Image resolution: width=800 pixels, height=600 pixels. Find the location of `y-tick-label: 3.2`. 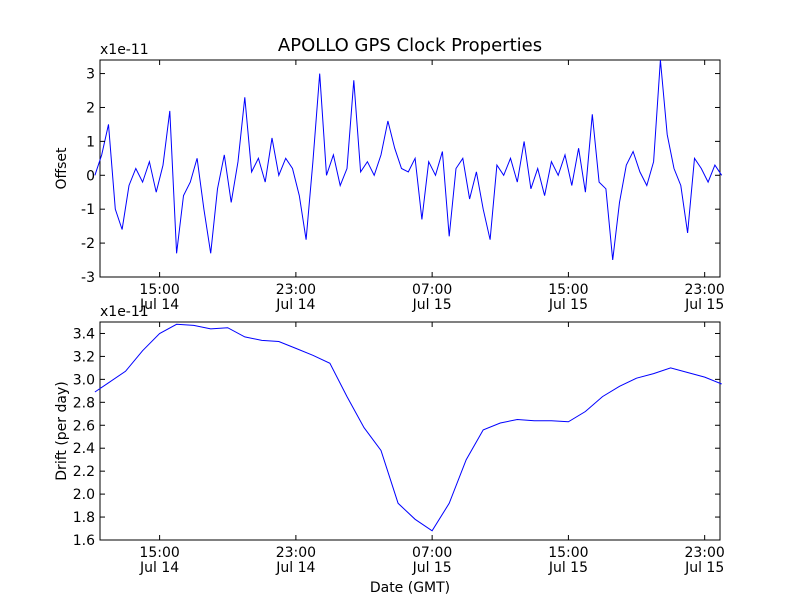

y-tick-label: 3.2 is located at coordinates (84, 357).